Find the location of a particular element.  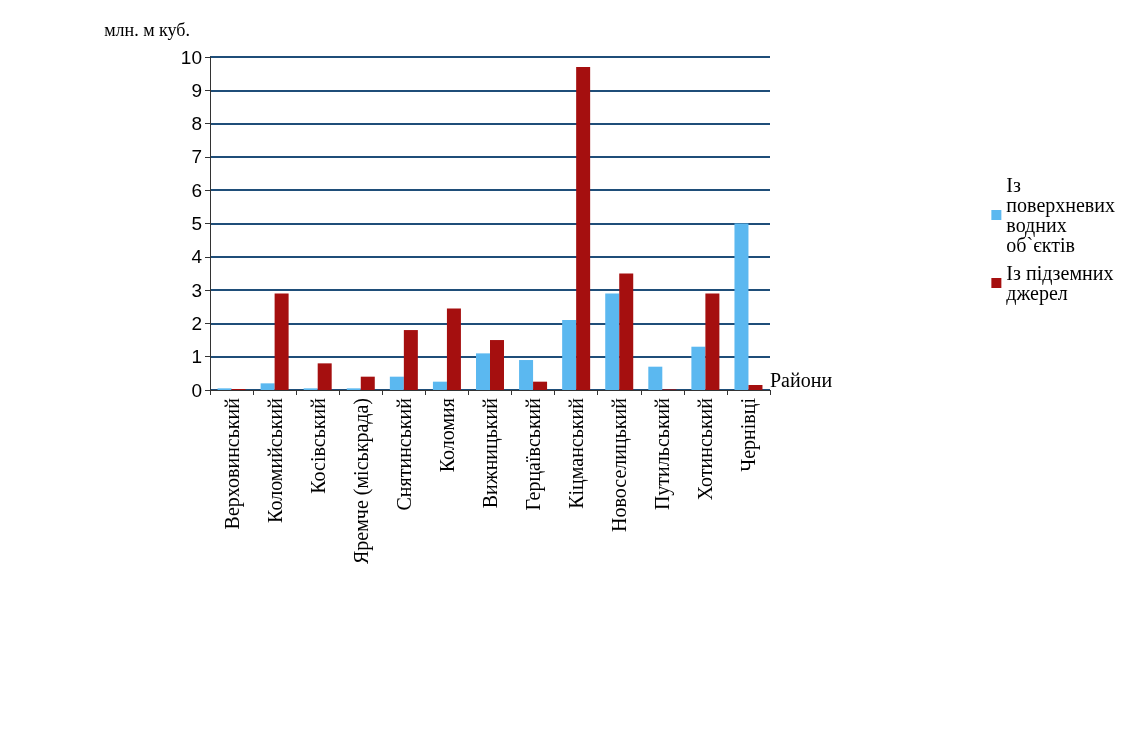

x-tick-label: Вижницький is located at coordinates (490, 453).